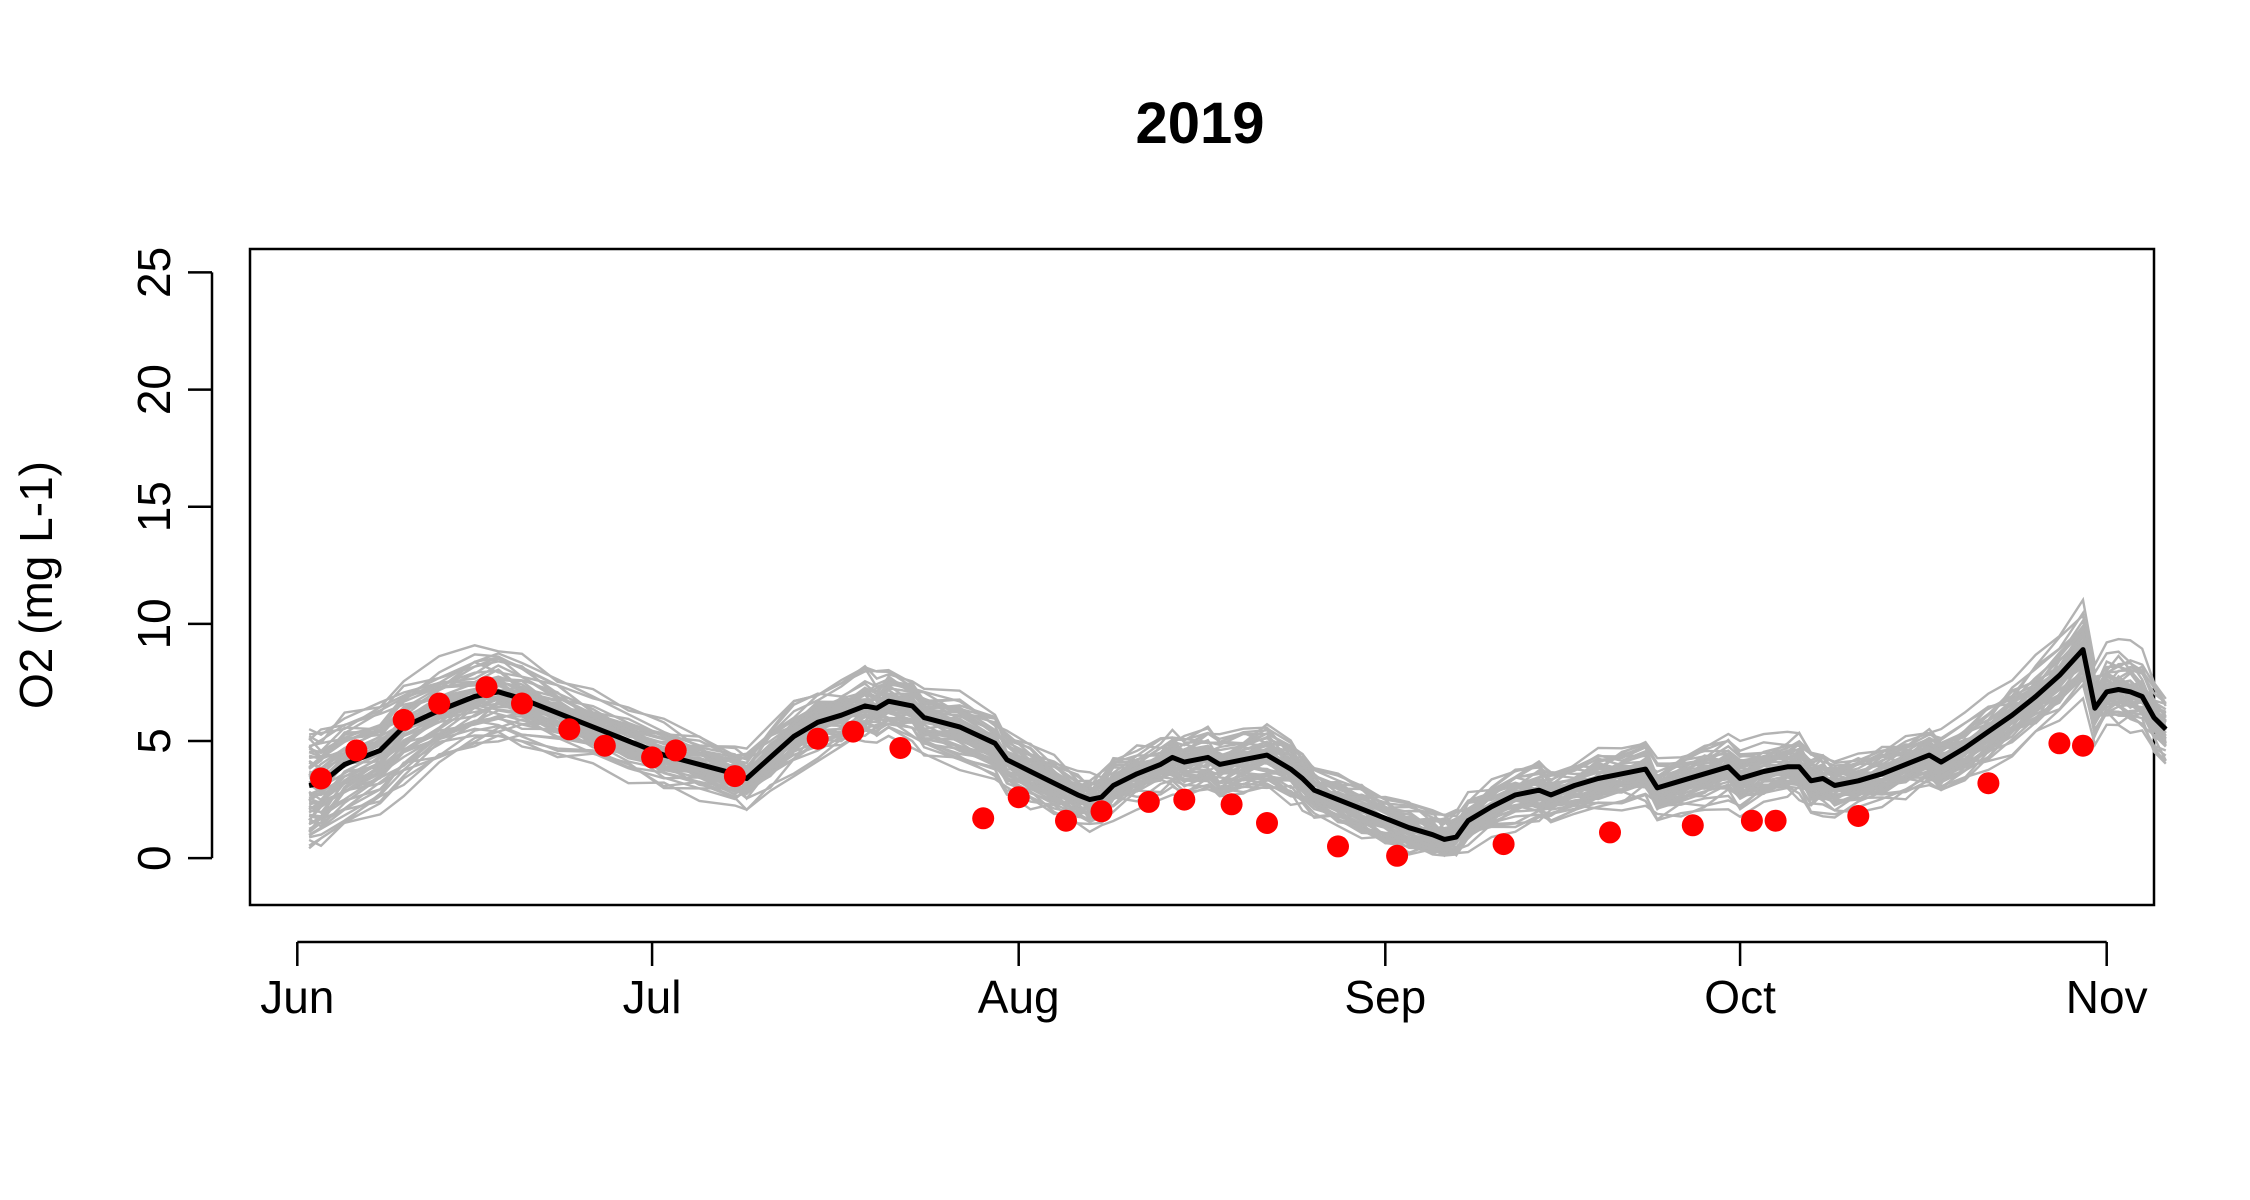 This screenshot has width=2250, height=1200. Describe the element at coordinates (171, 559) in the screenshot. I see `y-axis: 0 5 10 15 20 25` at that location.